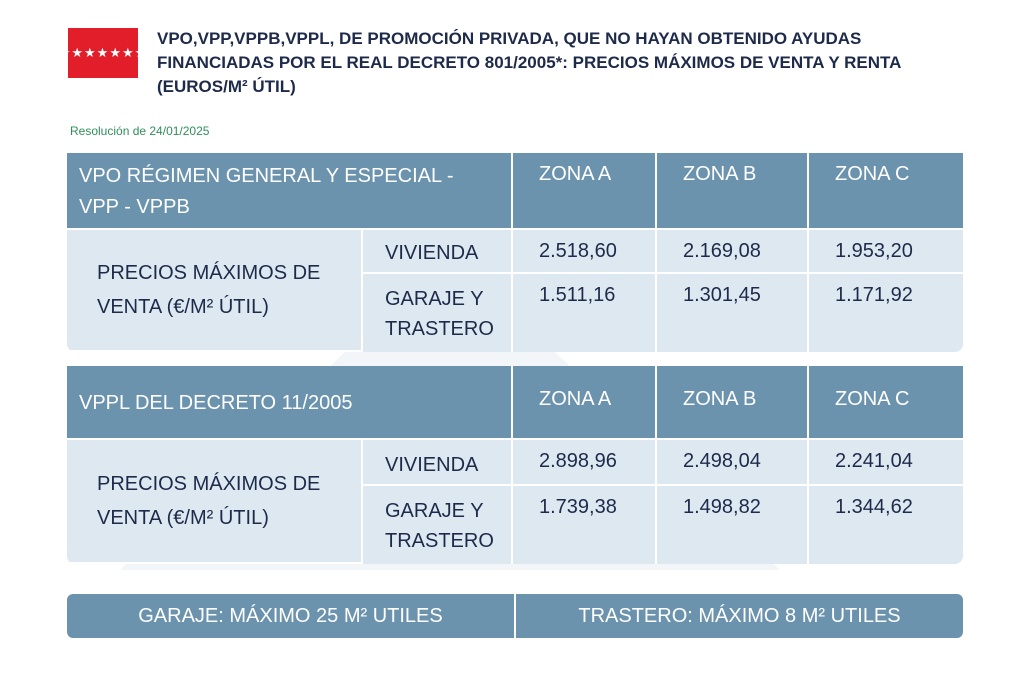 The height and width of the screenshot is (683, 1024). What do you see at coordinates (733, 463) in the screenshot?
I see `table-cell: 2.498,04` at bounding box center [733, 463].